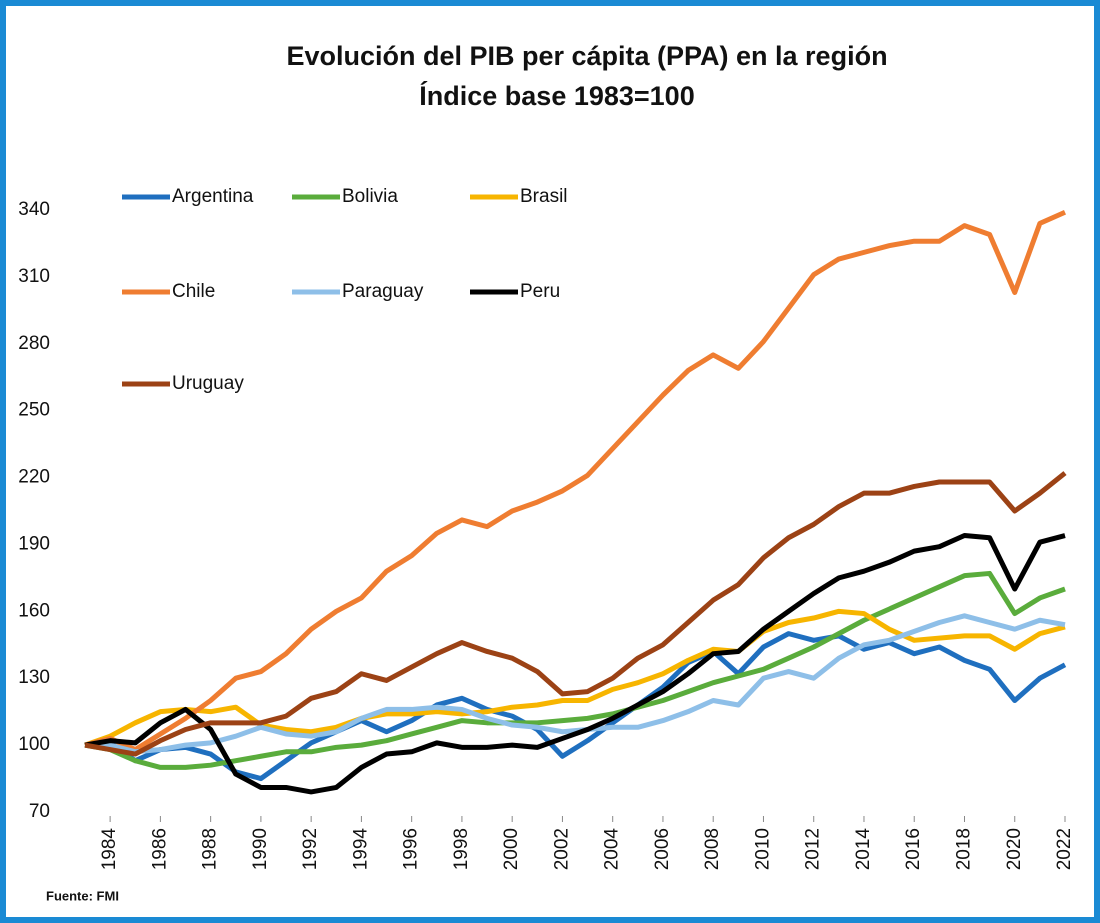  I want to click on source: Fuente: FMI, so click(82, 895).